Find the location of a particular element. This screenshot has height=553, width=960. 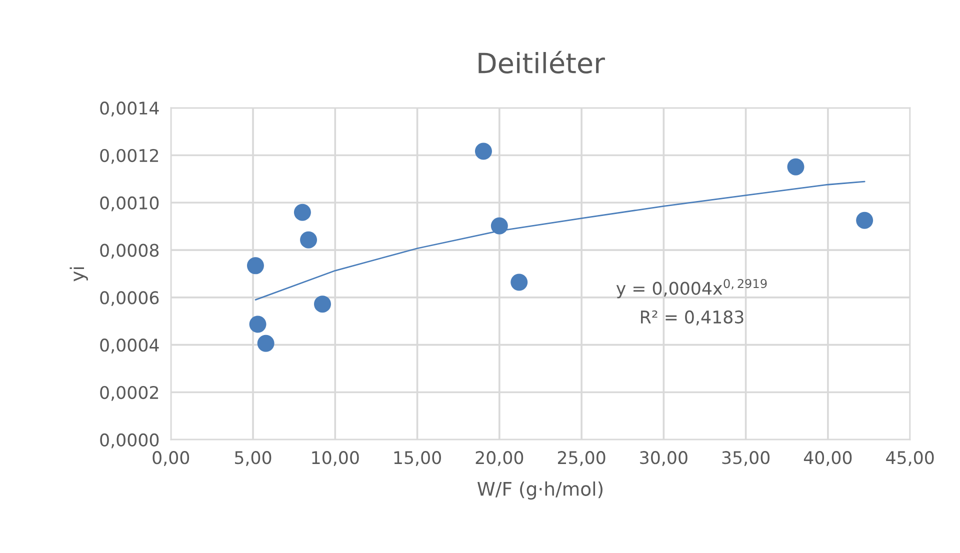

x-tick-label: 20,00 is located at coordinates (500, 458).